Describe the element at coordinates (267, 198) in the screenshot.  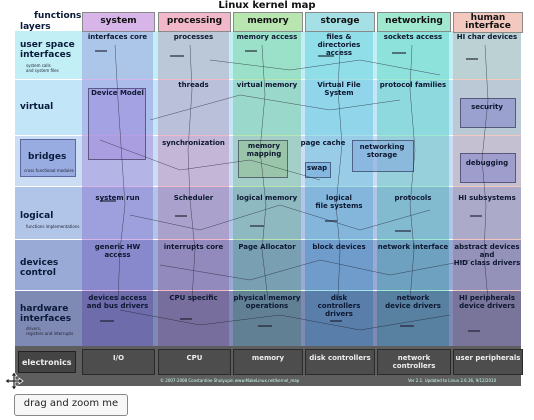
I see `cell-logical-memory: logical memory` at that location.